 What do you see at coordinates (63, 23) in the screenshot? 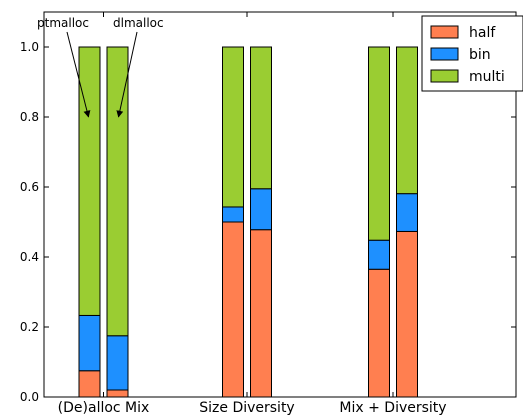
I see `annotation-label: ptmalloc` at bounding box center [63, 23].